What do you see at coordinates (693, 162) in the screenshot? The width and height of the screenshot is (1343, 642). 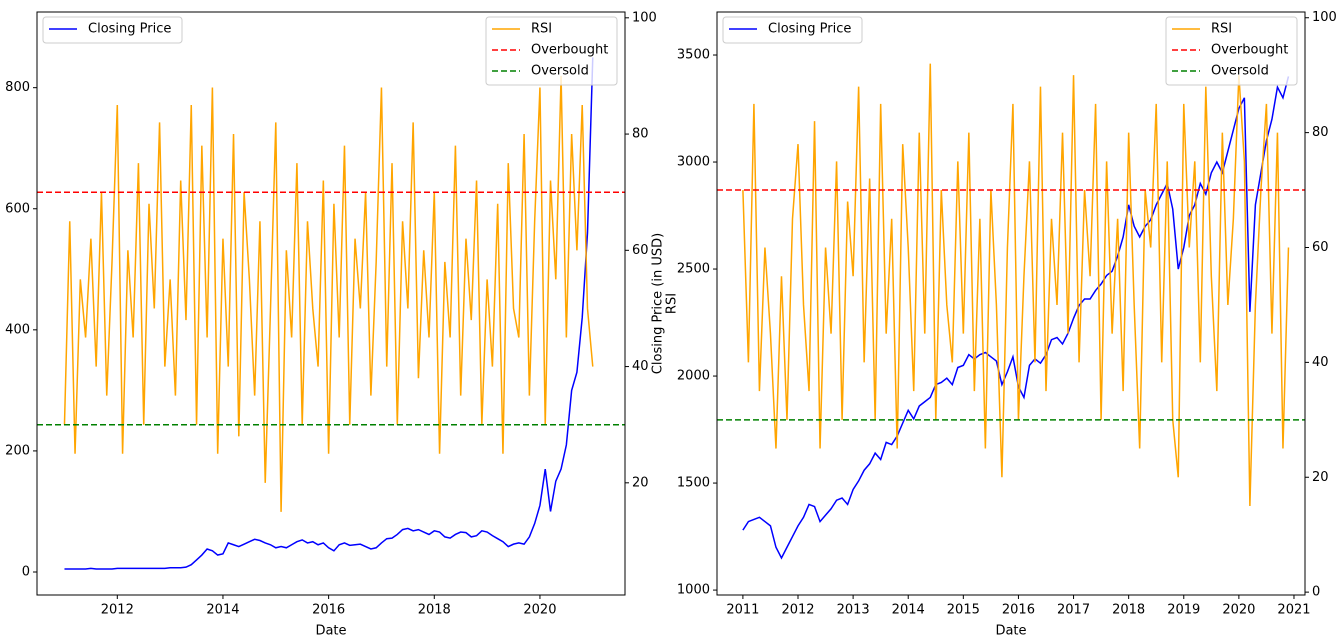 I see `y-tick-label: 3000` at bounding box center [693, 162].